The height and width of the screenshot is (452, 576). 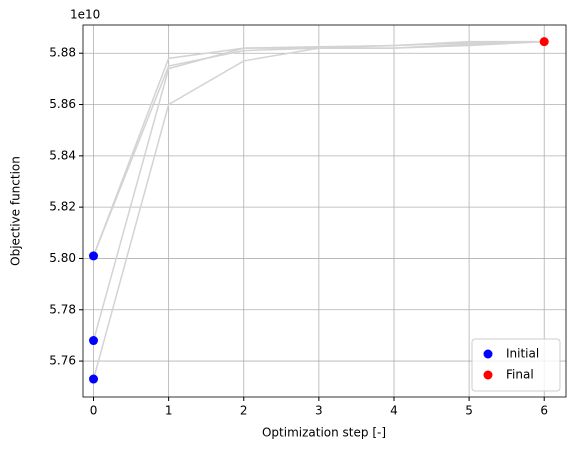 I want to click on y-tick-label: 5.80, so click(x=62, y=258).